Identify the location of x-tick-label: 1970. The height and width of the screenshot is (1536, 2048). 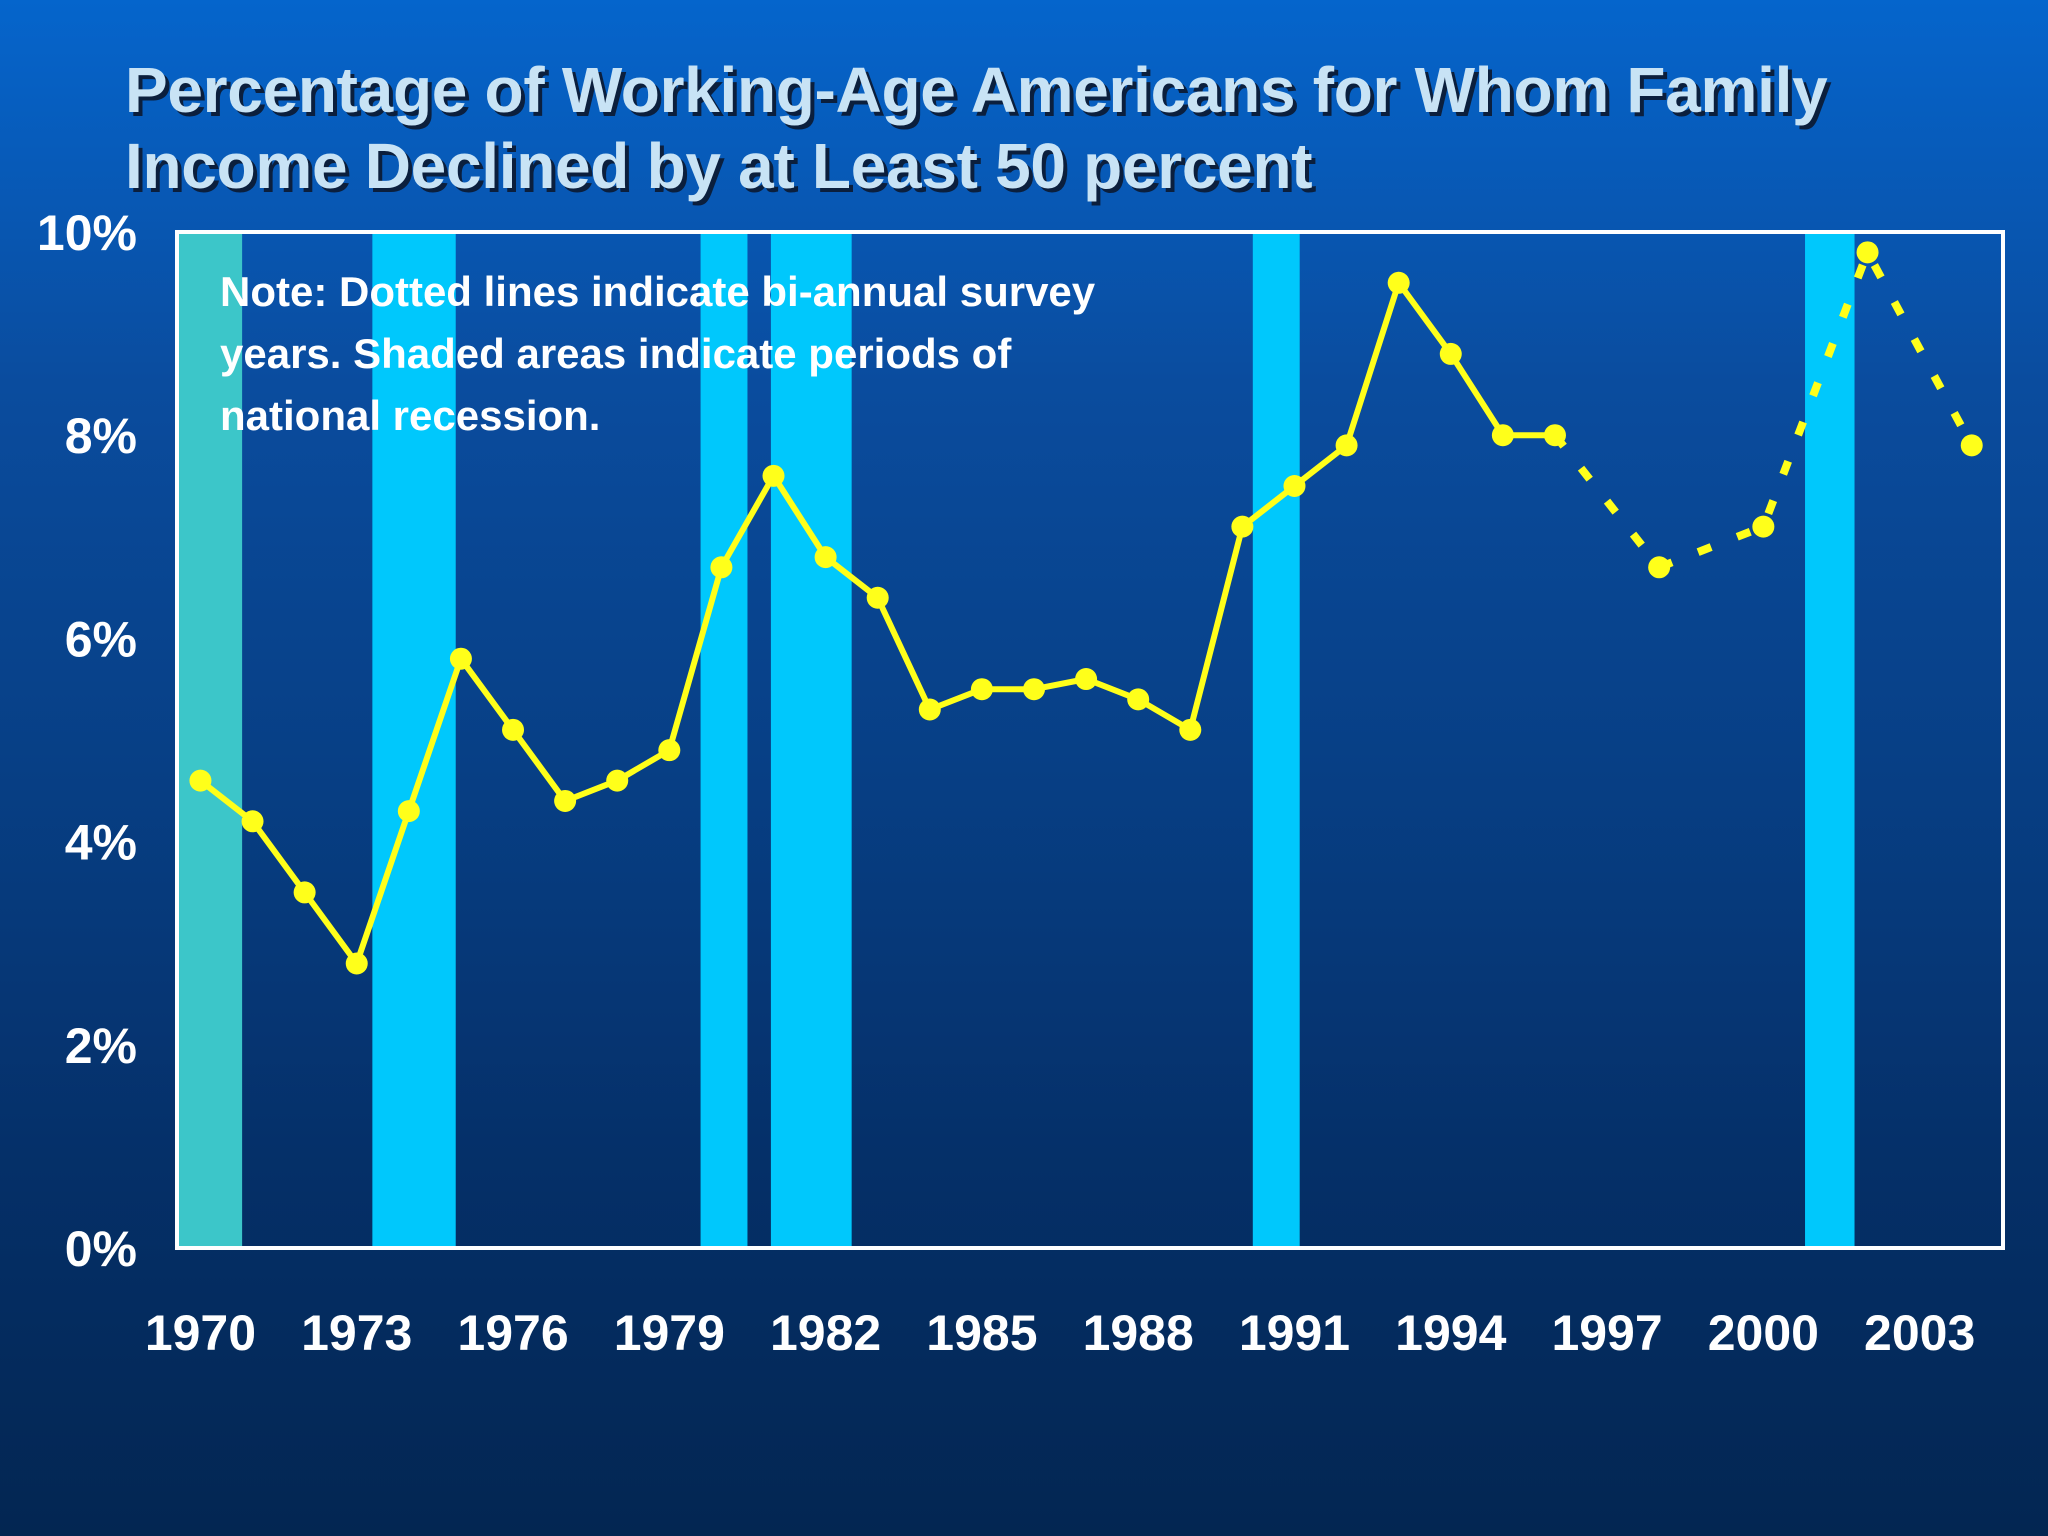
(200, 1333).